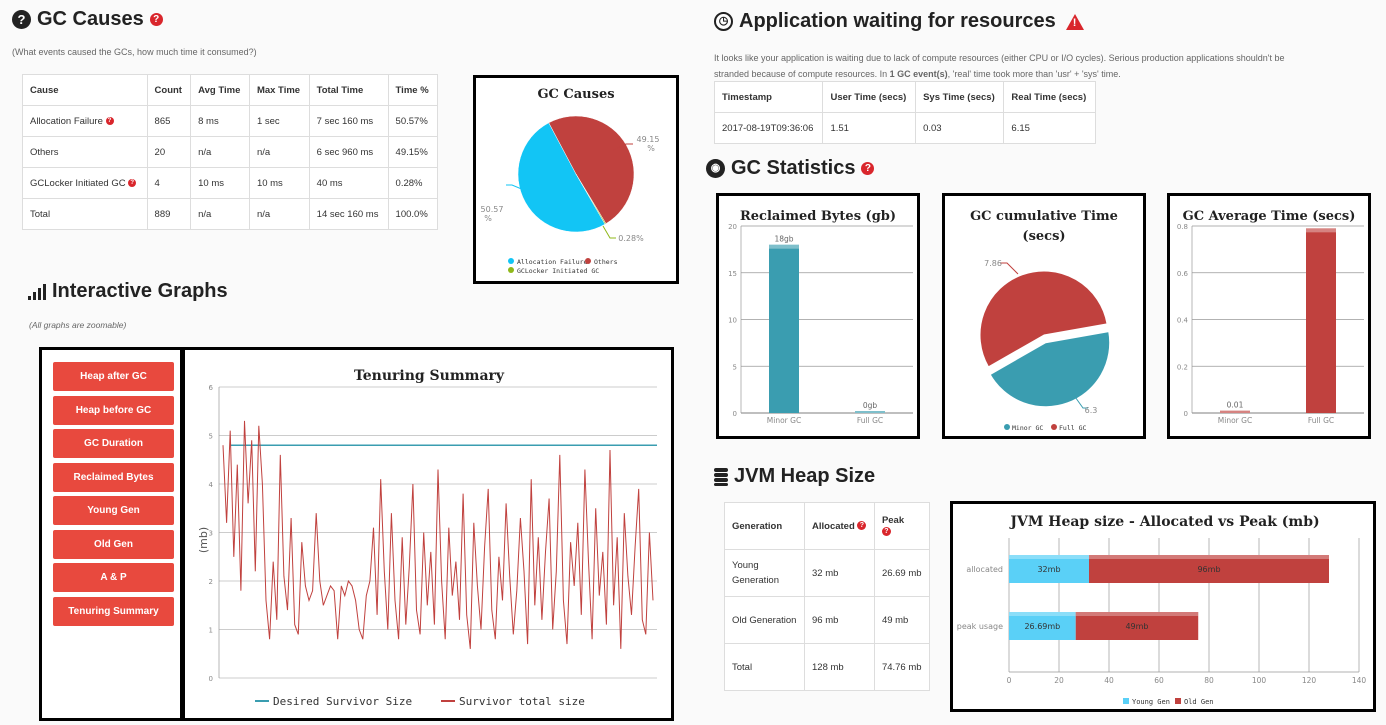  I want to click on y-tick-label: 0.6, so click(1183, 274).